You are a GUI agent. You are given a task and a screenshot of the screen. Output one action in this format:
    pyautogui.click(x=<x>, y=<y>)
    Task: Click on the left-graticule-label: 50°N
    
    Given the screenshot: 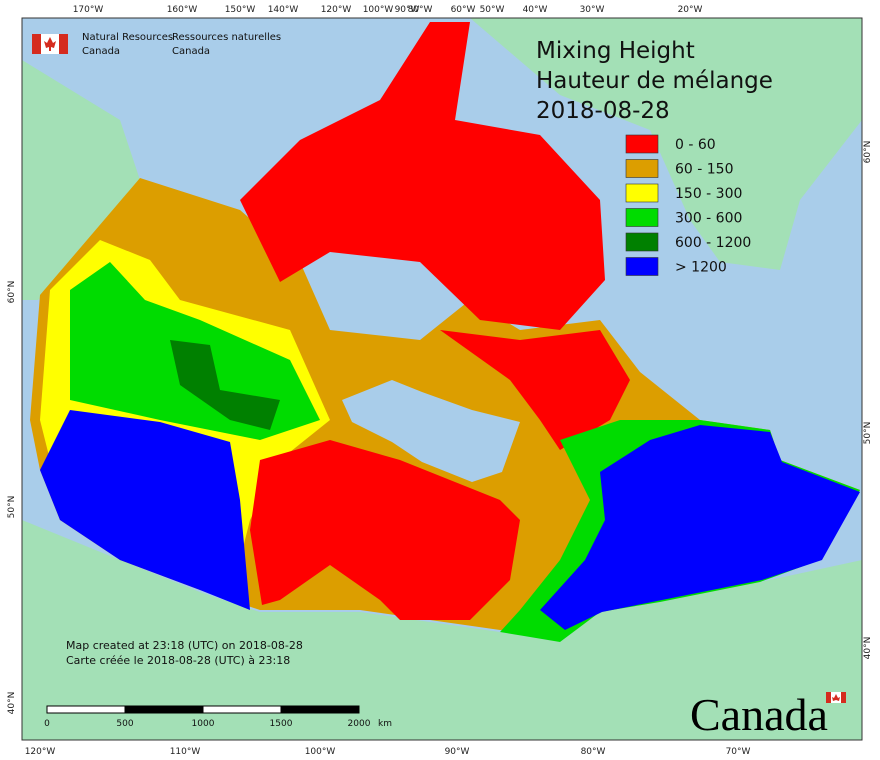 What is the action you would take?
    pyautogui.click(x=12, y=507)
    